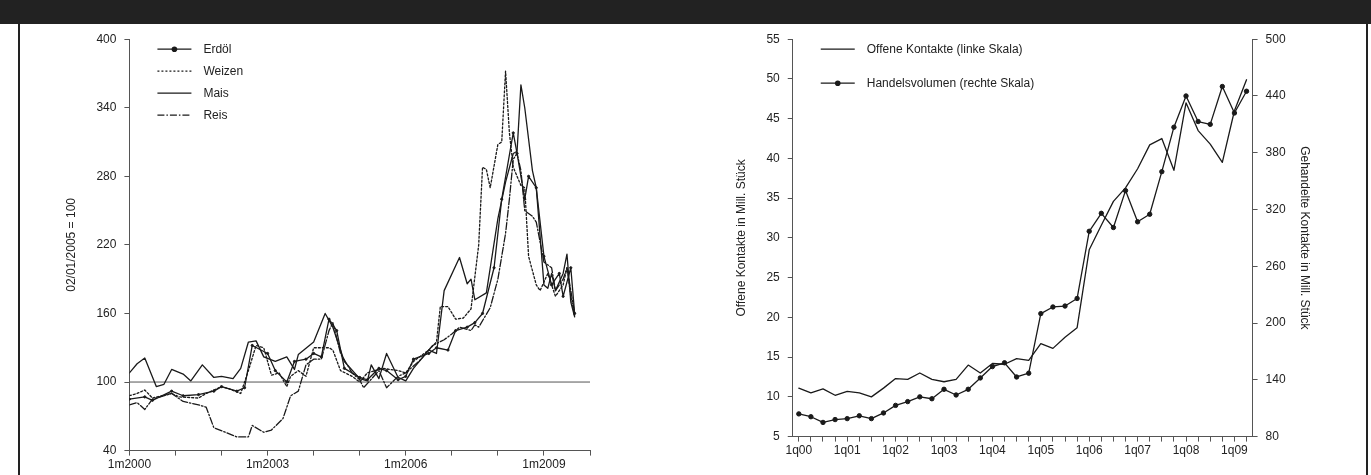 Image resolution: width=1371 pixels, height=475 pixels. Describe the element at coordinates (223, 70) in the screenshot. I see `legend-label: Weizen` at that location.